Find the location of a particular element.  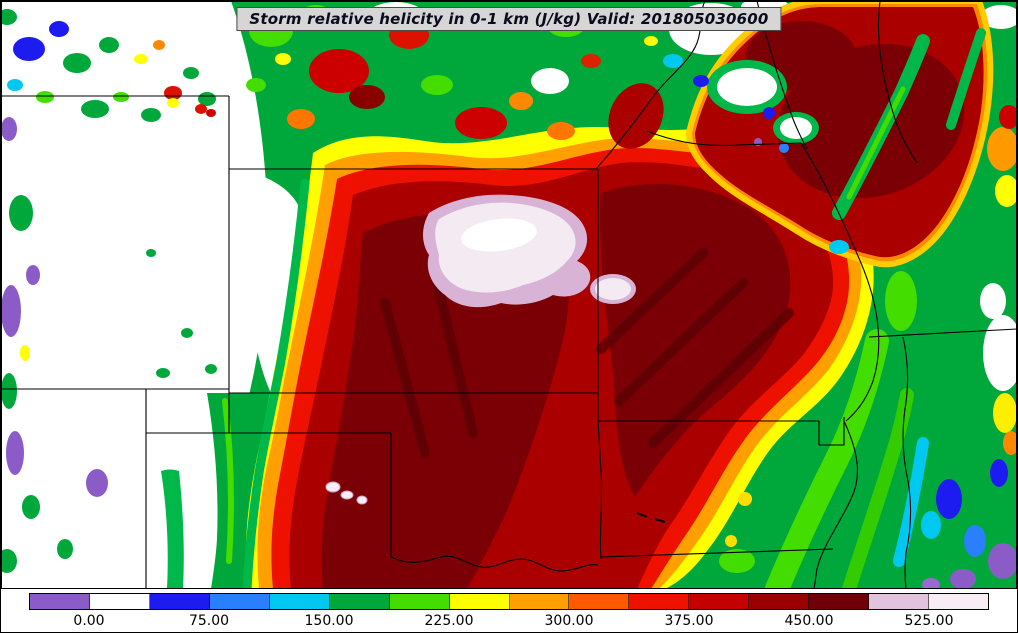

northeast-helicity-mass is located at coordinates (840, 134).